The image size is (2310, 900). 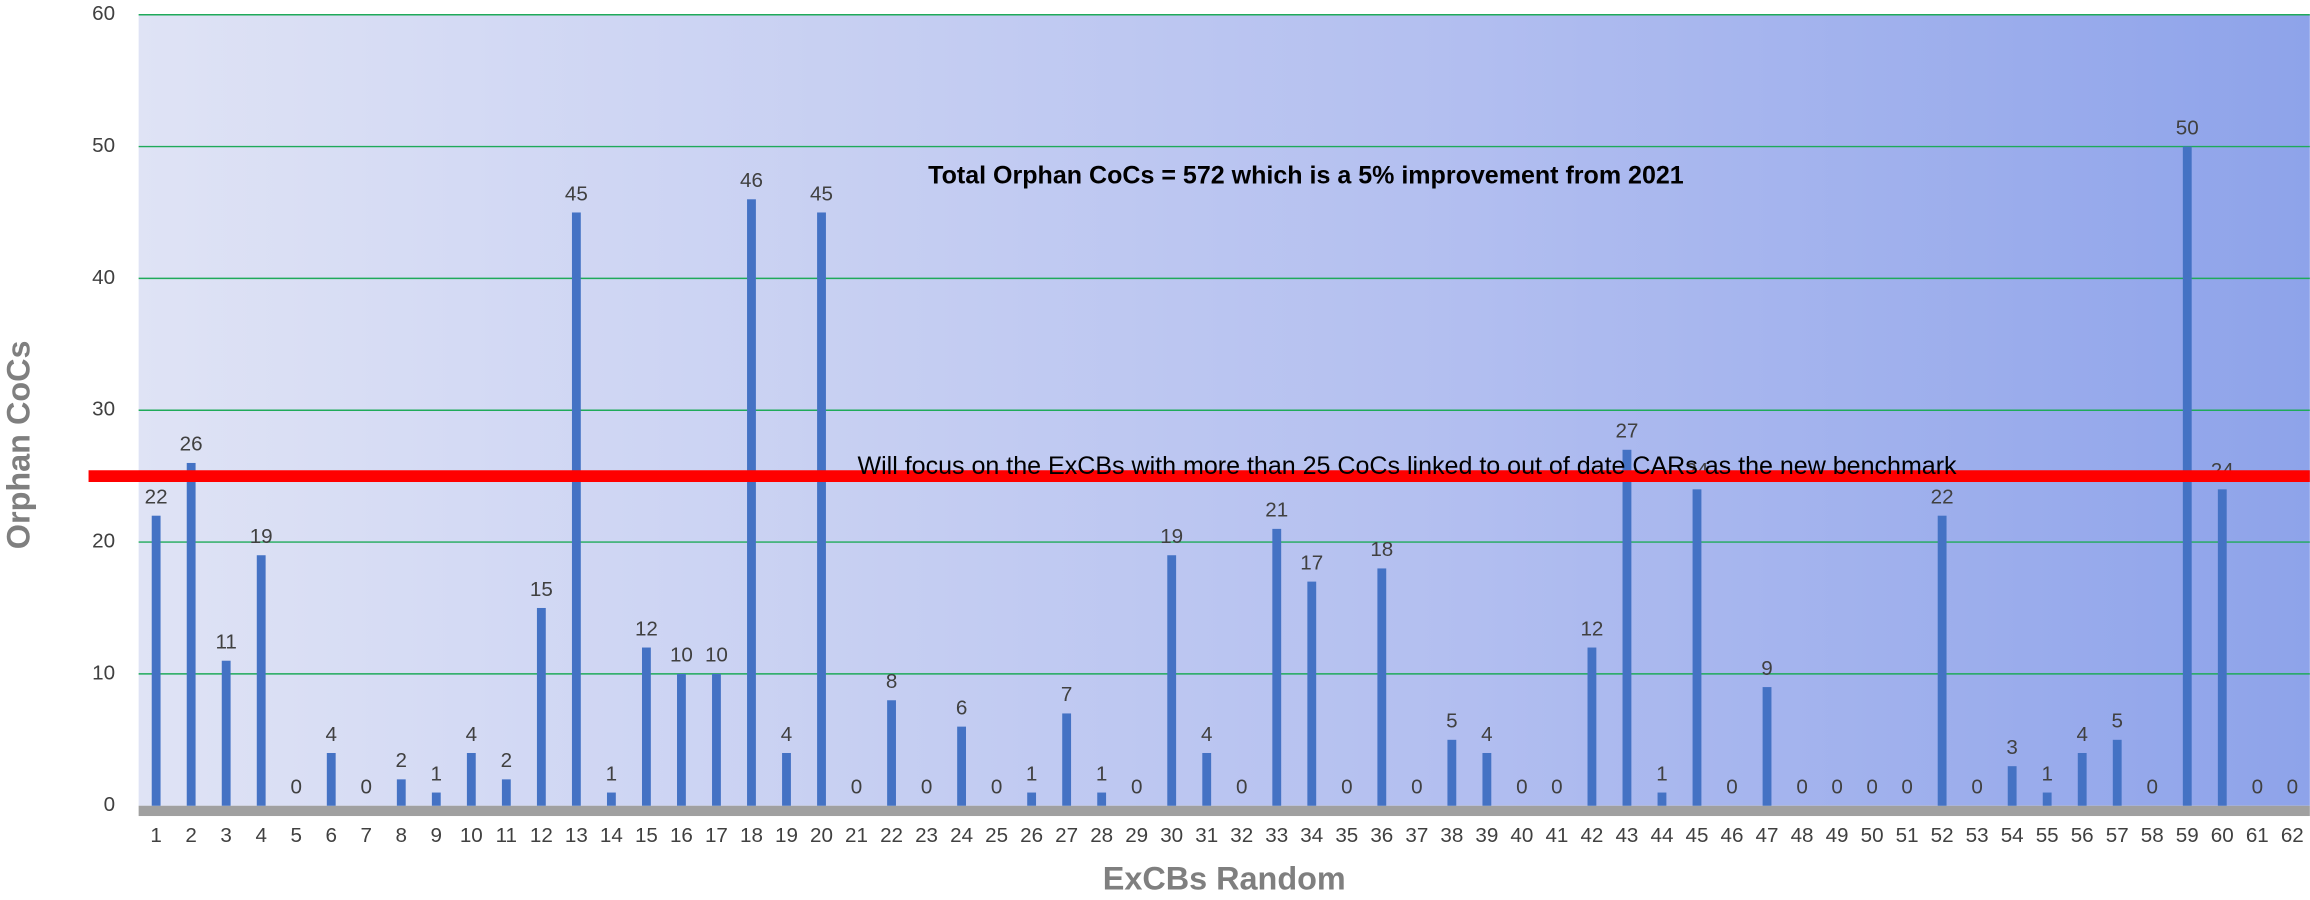 I want to click on x-tick-label: 31, so click(x=1206, y=835).